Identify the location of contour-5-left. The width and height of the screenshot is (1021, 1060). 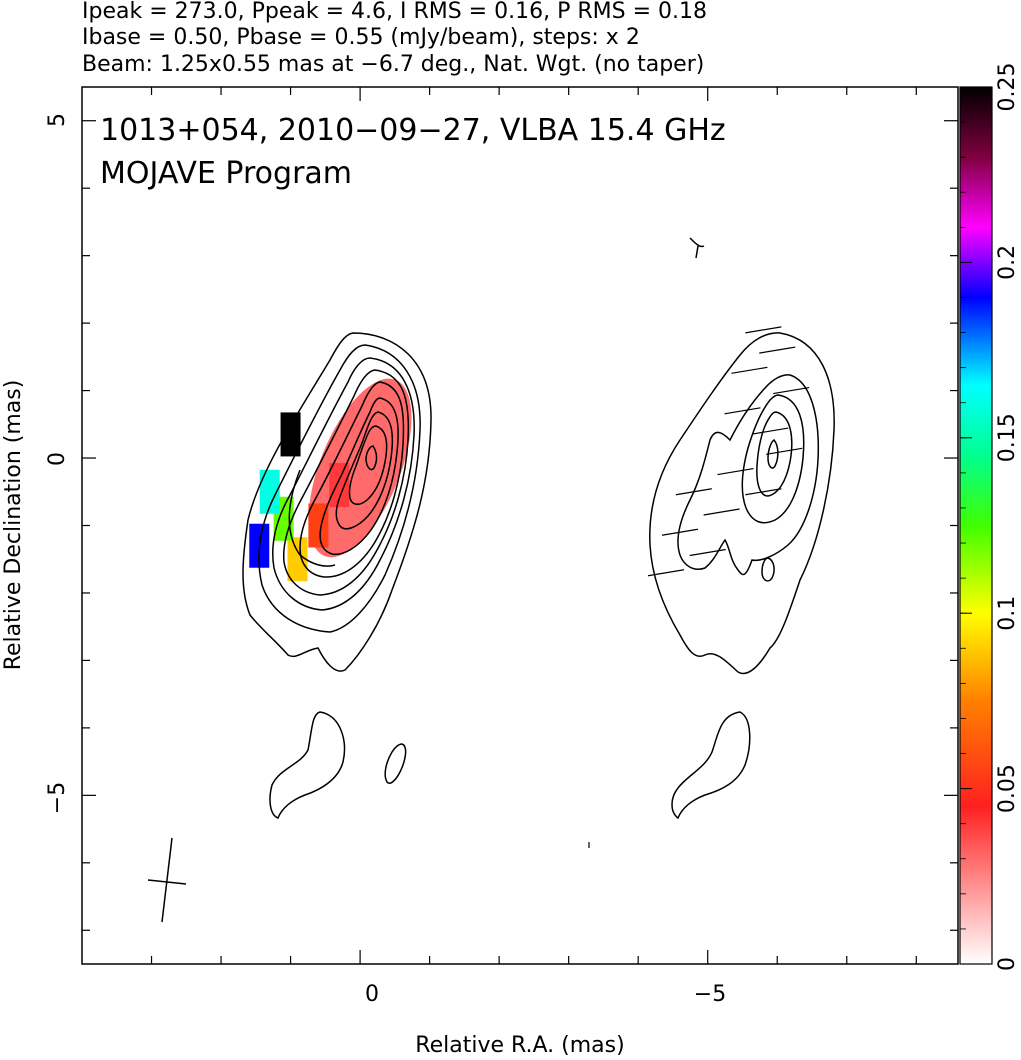
(352, 479).